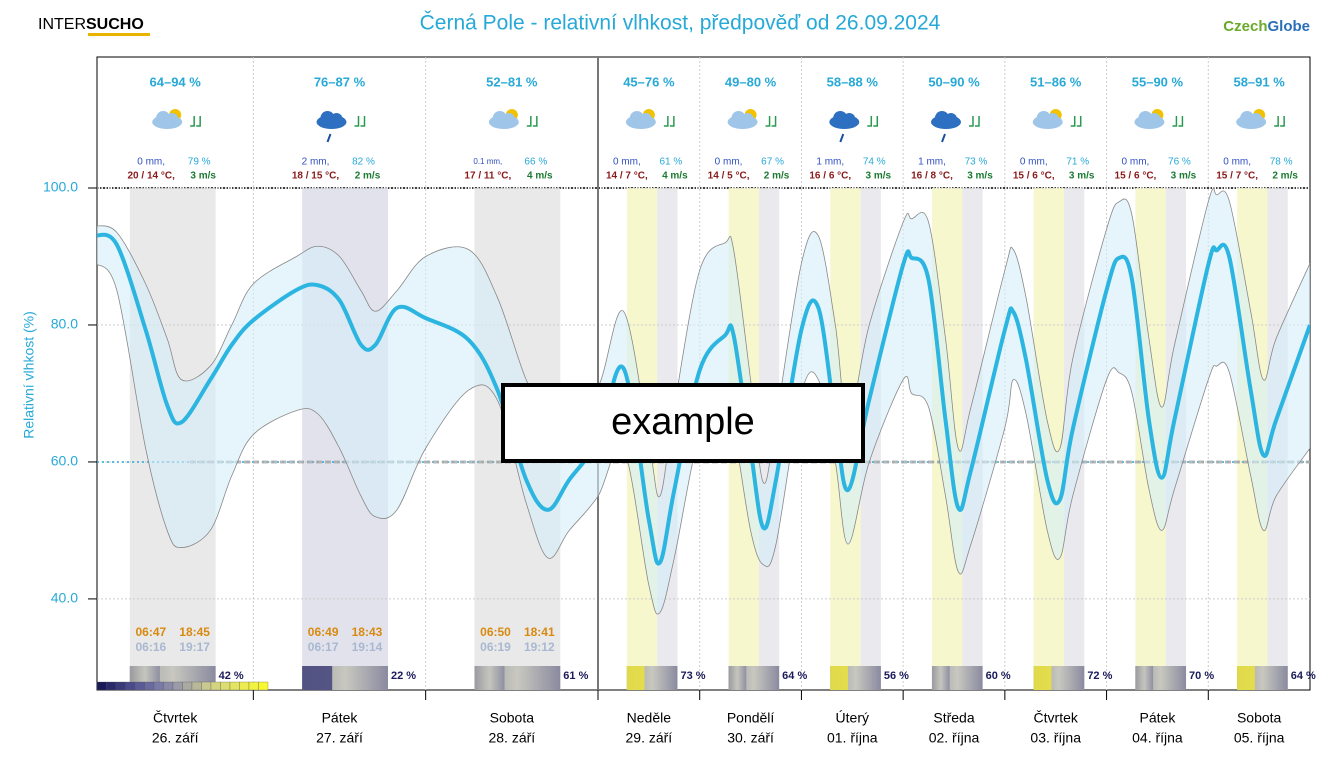  Describe the element at coordinates (1179, 162) in the screenshot. I see `probability: 76 %` at that location.